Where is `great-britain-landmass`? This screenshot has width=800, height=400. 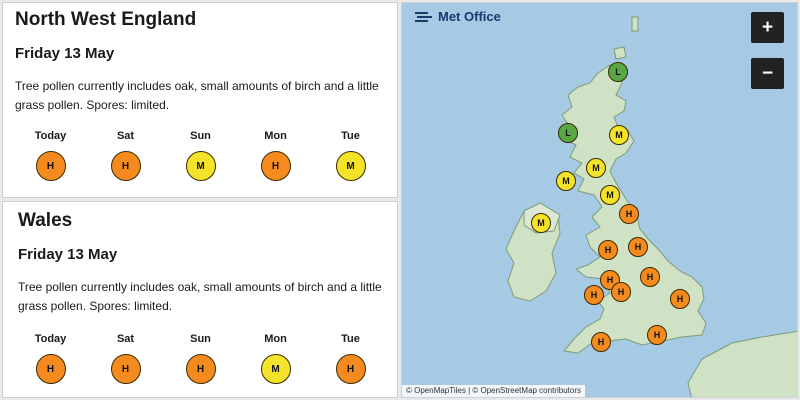
great-britain-landmass is located at coordinates (634, 209).